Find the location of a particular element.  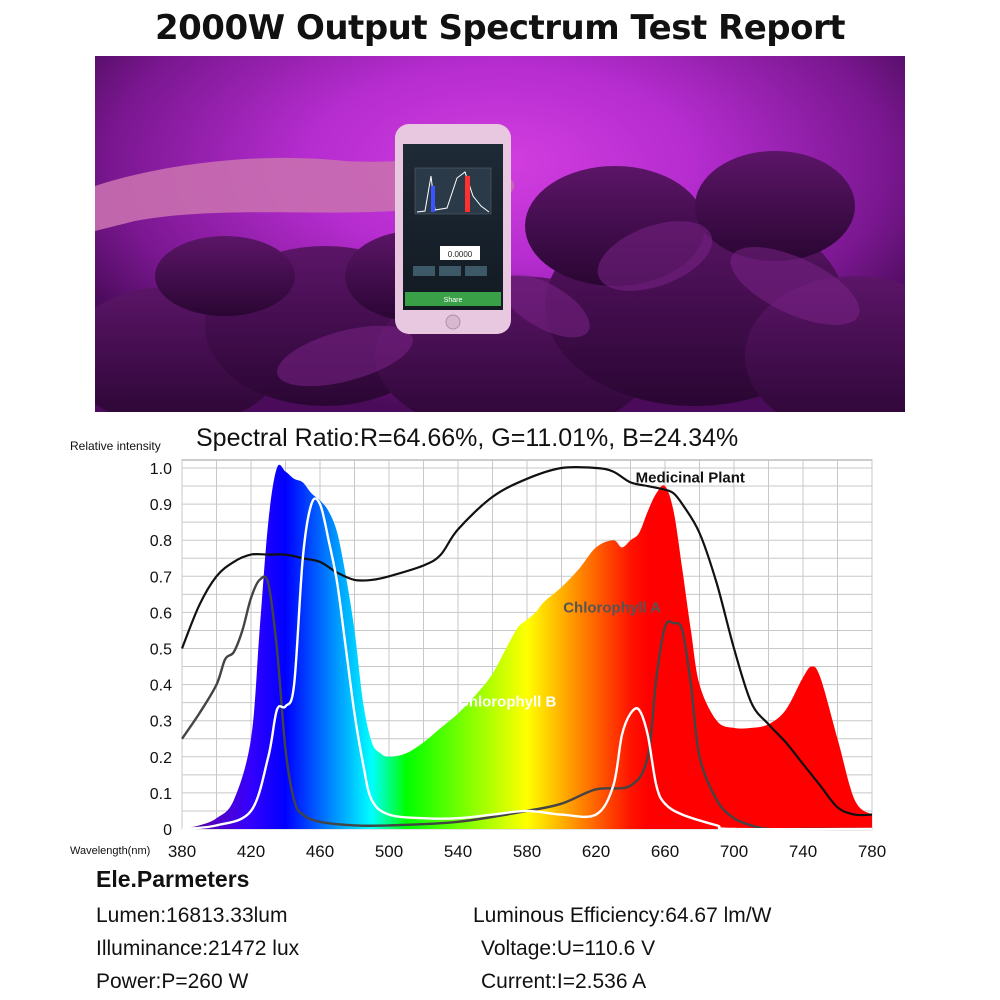

x-tick-label: 620 is located at coordinates (596, 851).